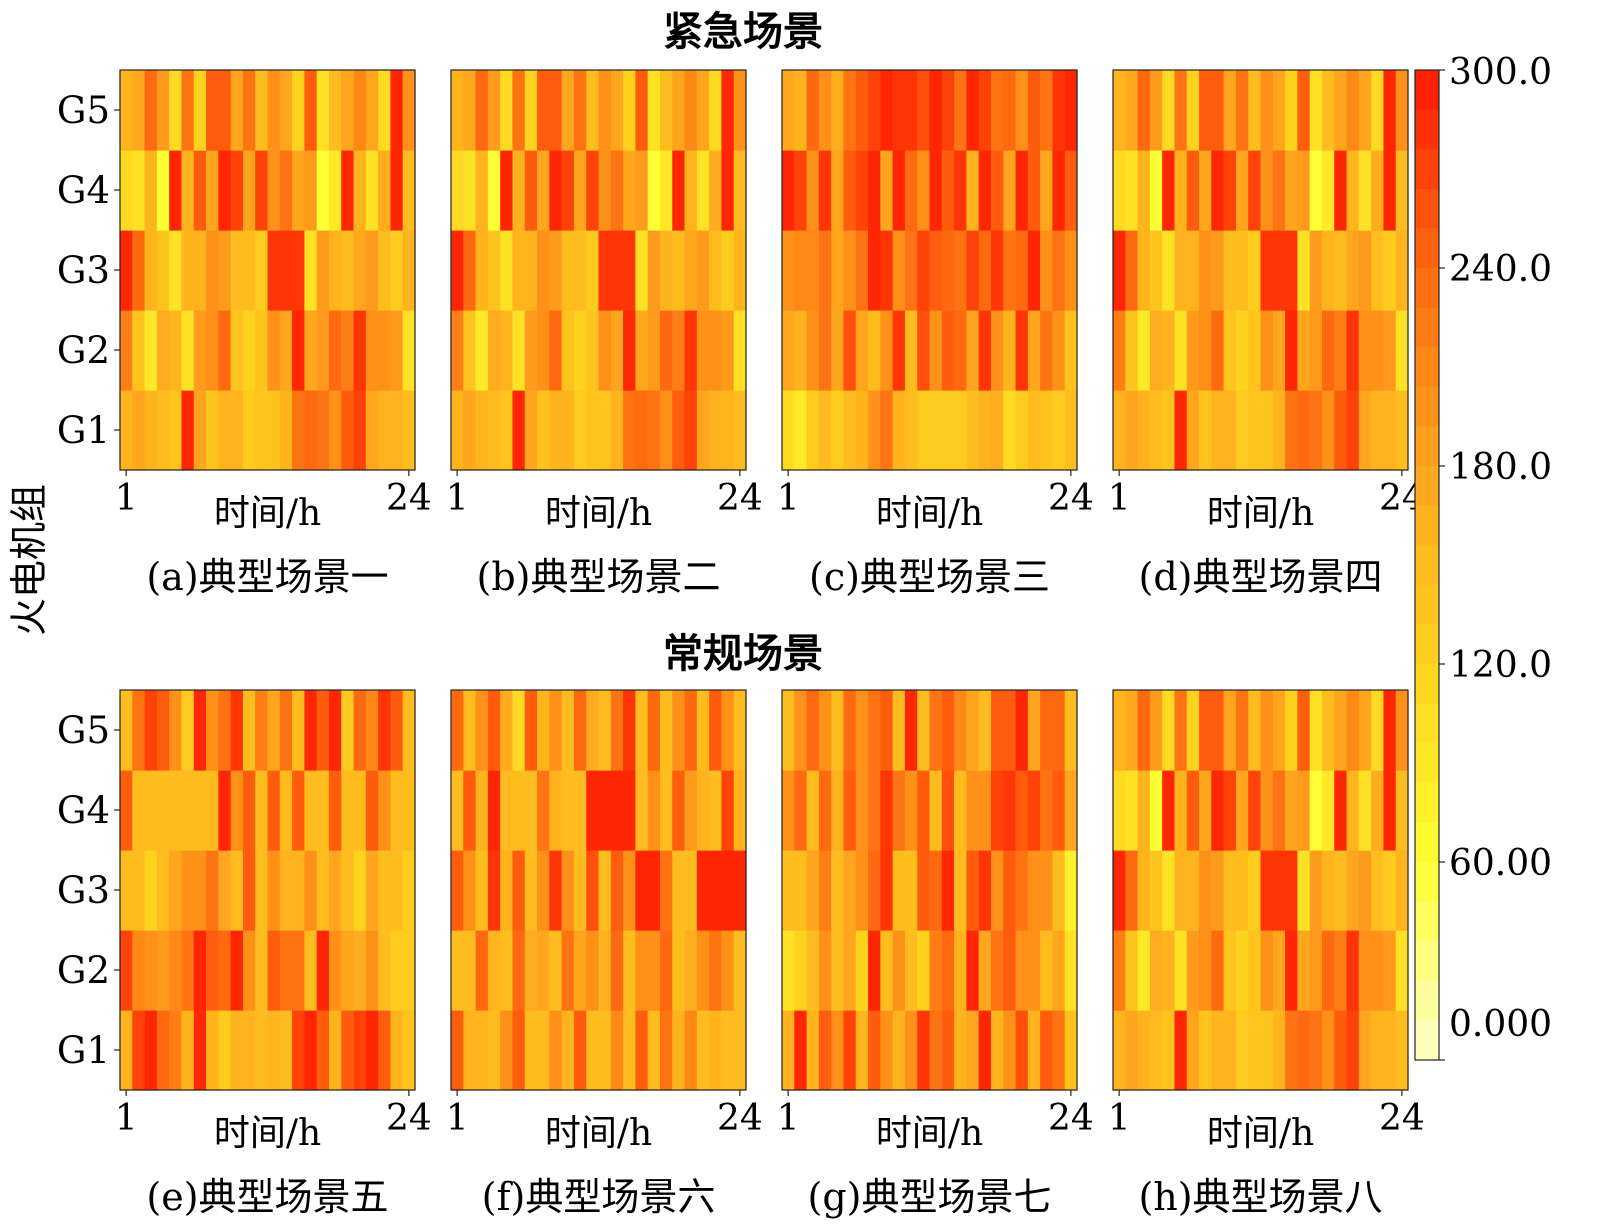  Describe the element at coordinates (83, 110) in the screenshot. I see `y-tick-label: G5` at that location.